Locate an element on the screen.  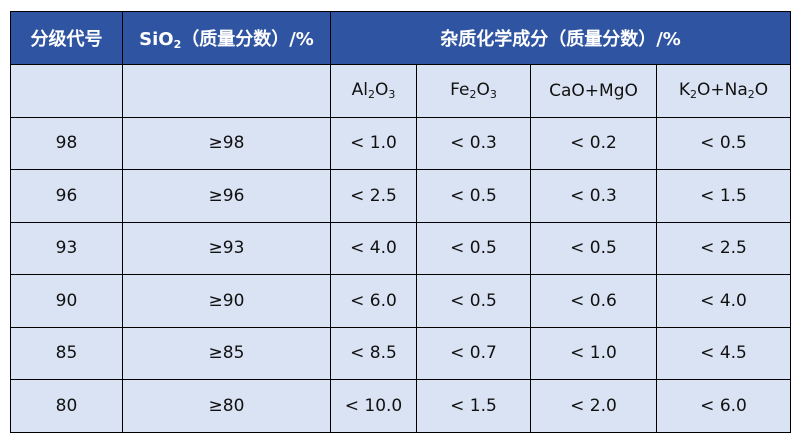
impurities-header: 杂质化学成分（质量分数）/% is located at coordinates (560, 38).